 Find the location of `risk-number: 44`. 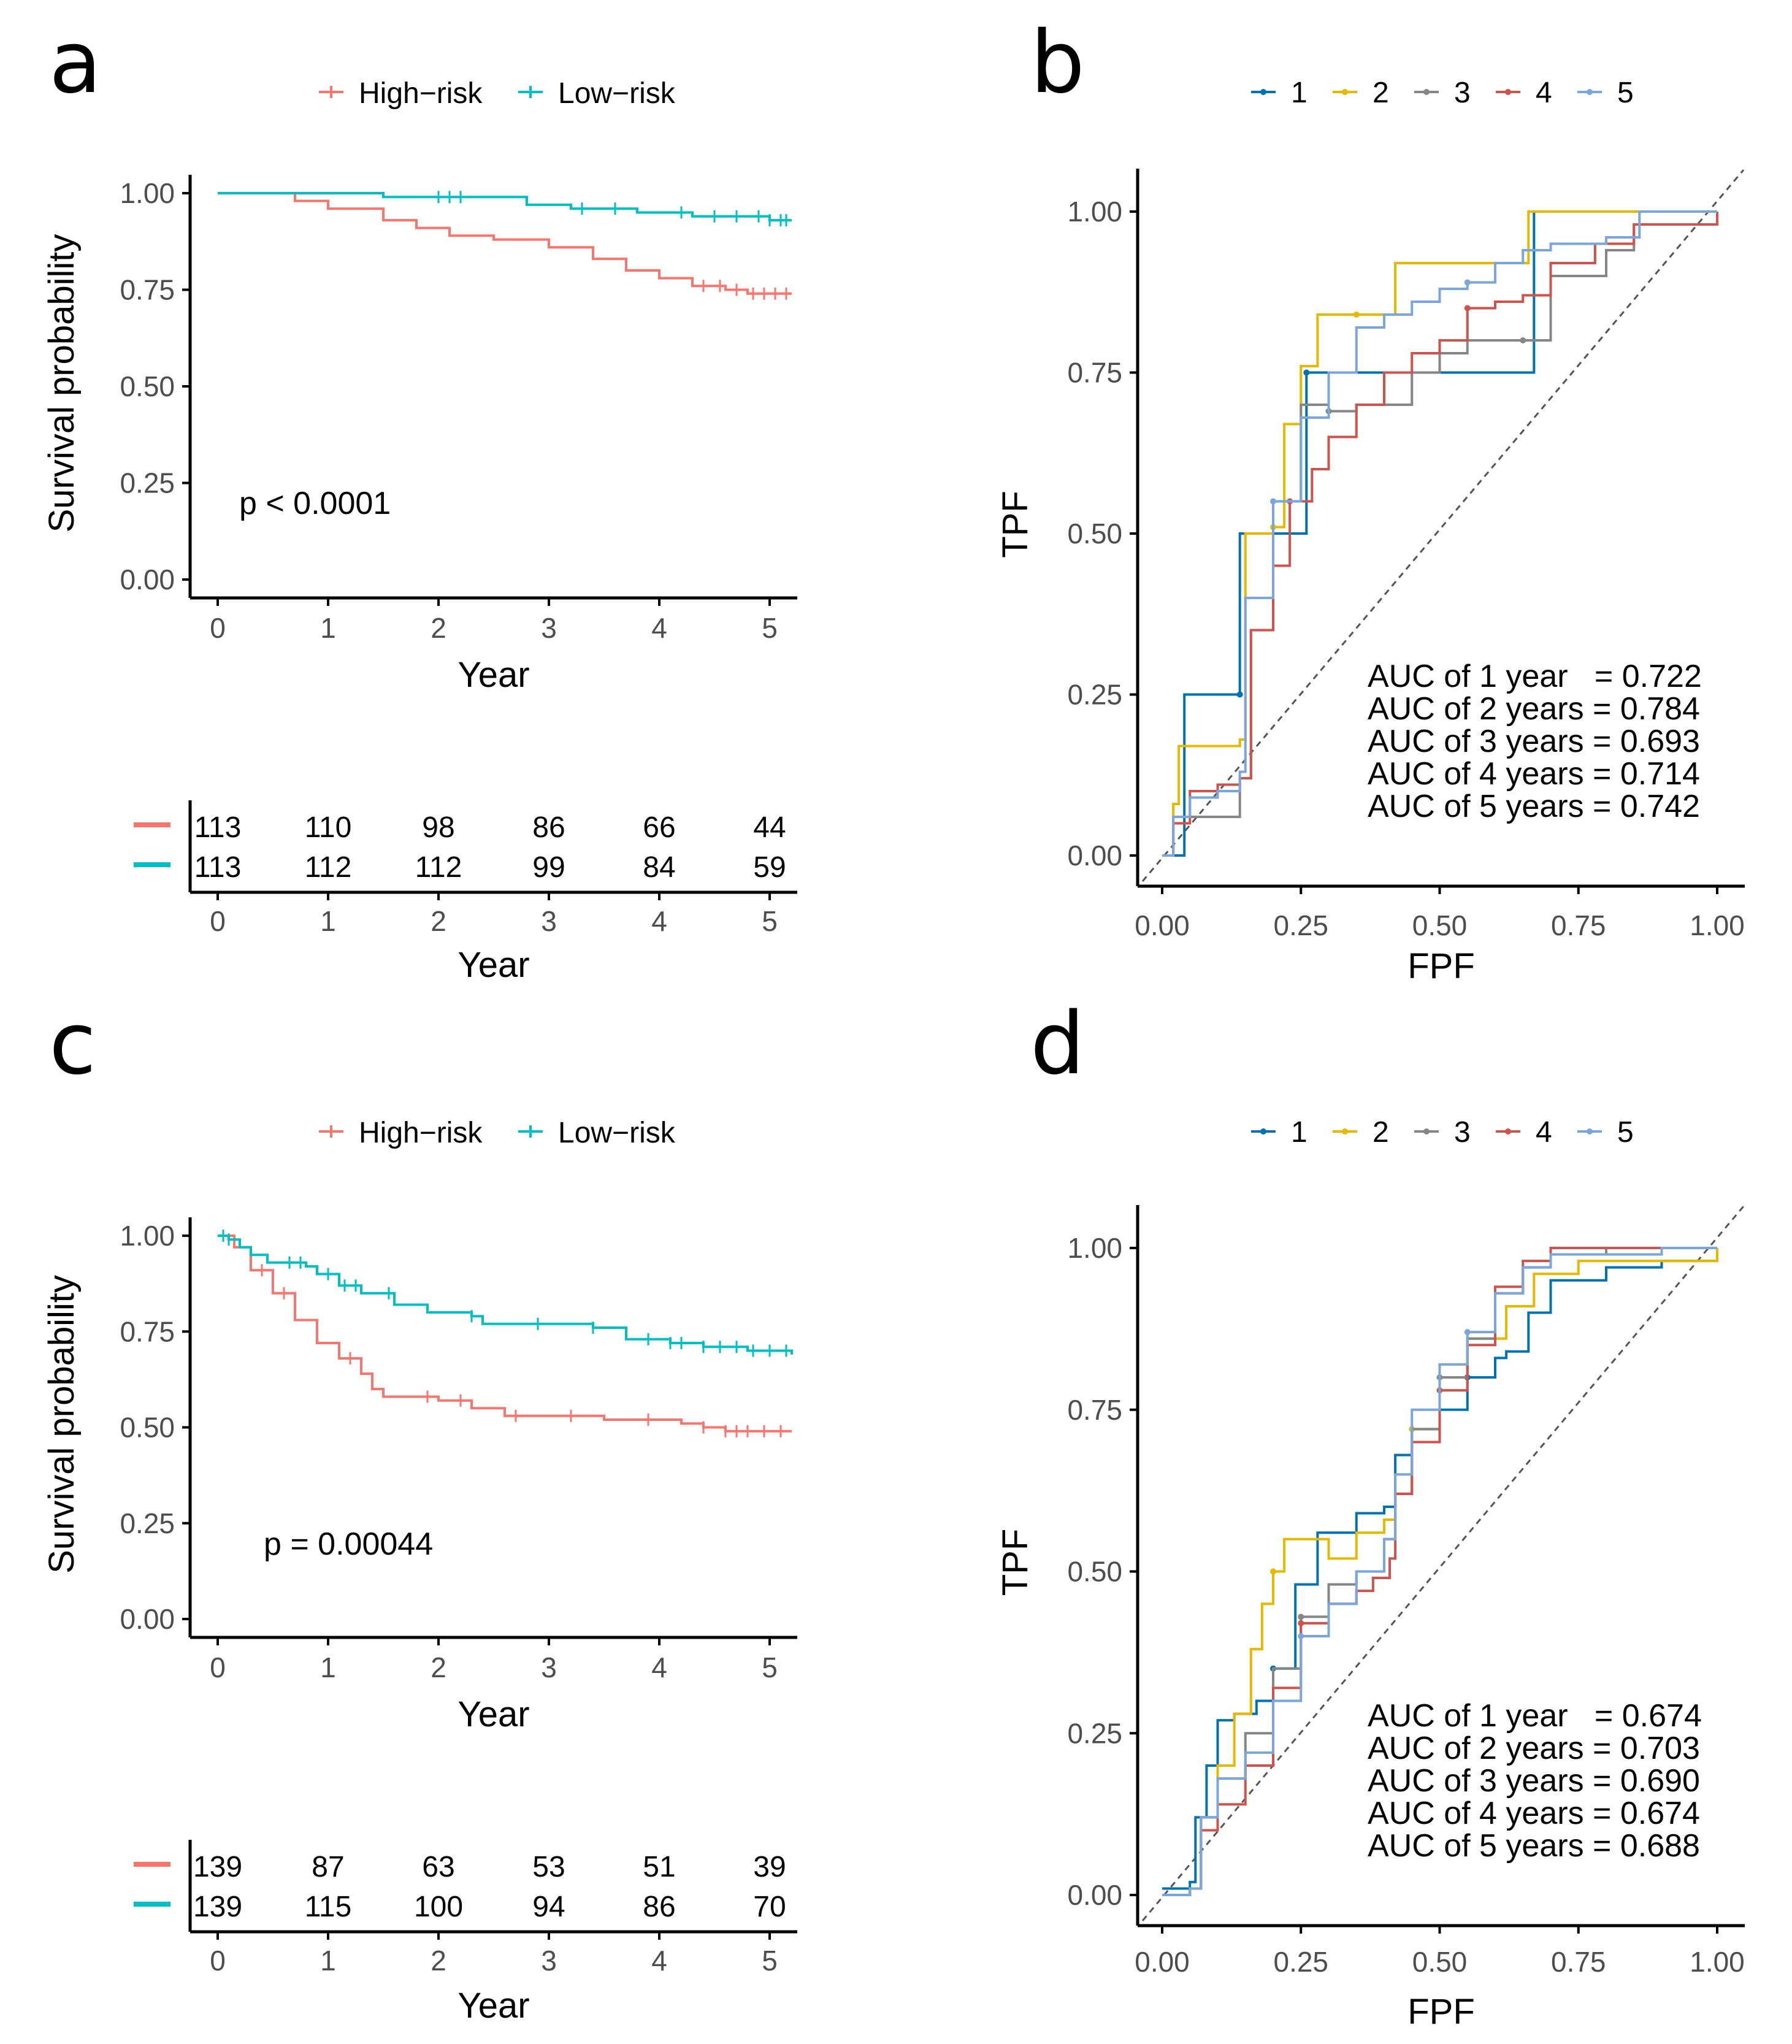

risk-number: 44 is located at coordinates (769, 828).